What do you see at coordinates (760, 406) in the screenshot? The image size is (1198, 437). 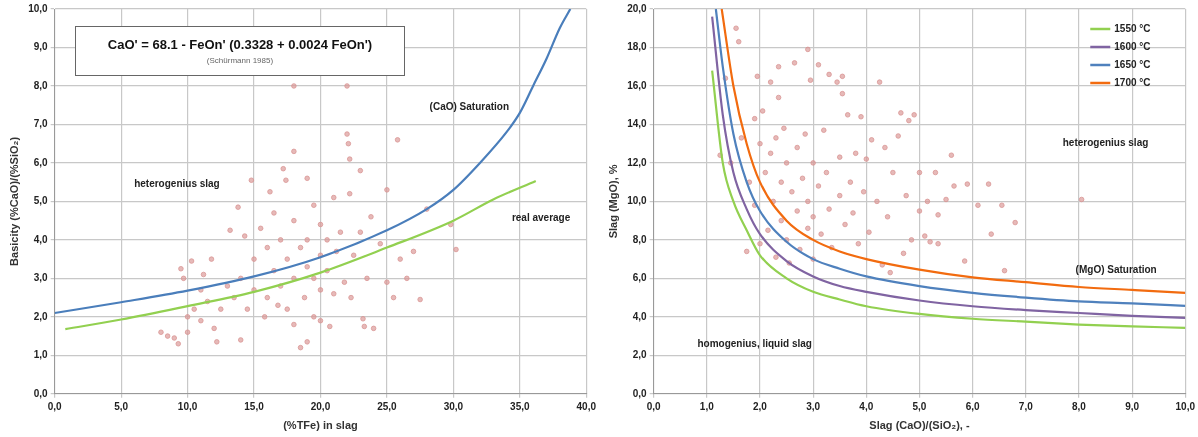 I see `x-tick-label: 2,0` at bounding box center [760, 406].